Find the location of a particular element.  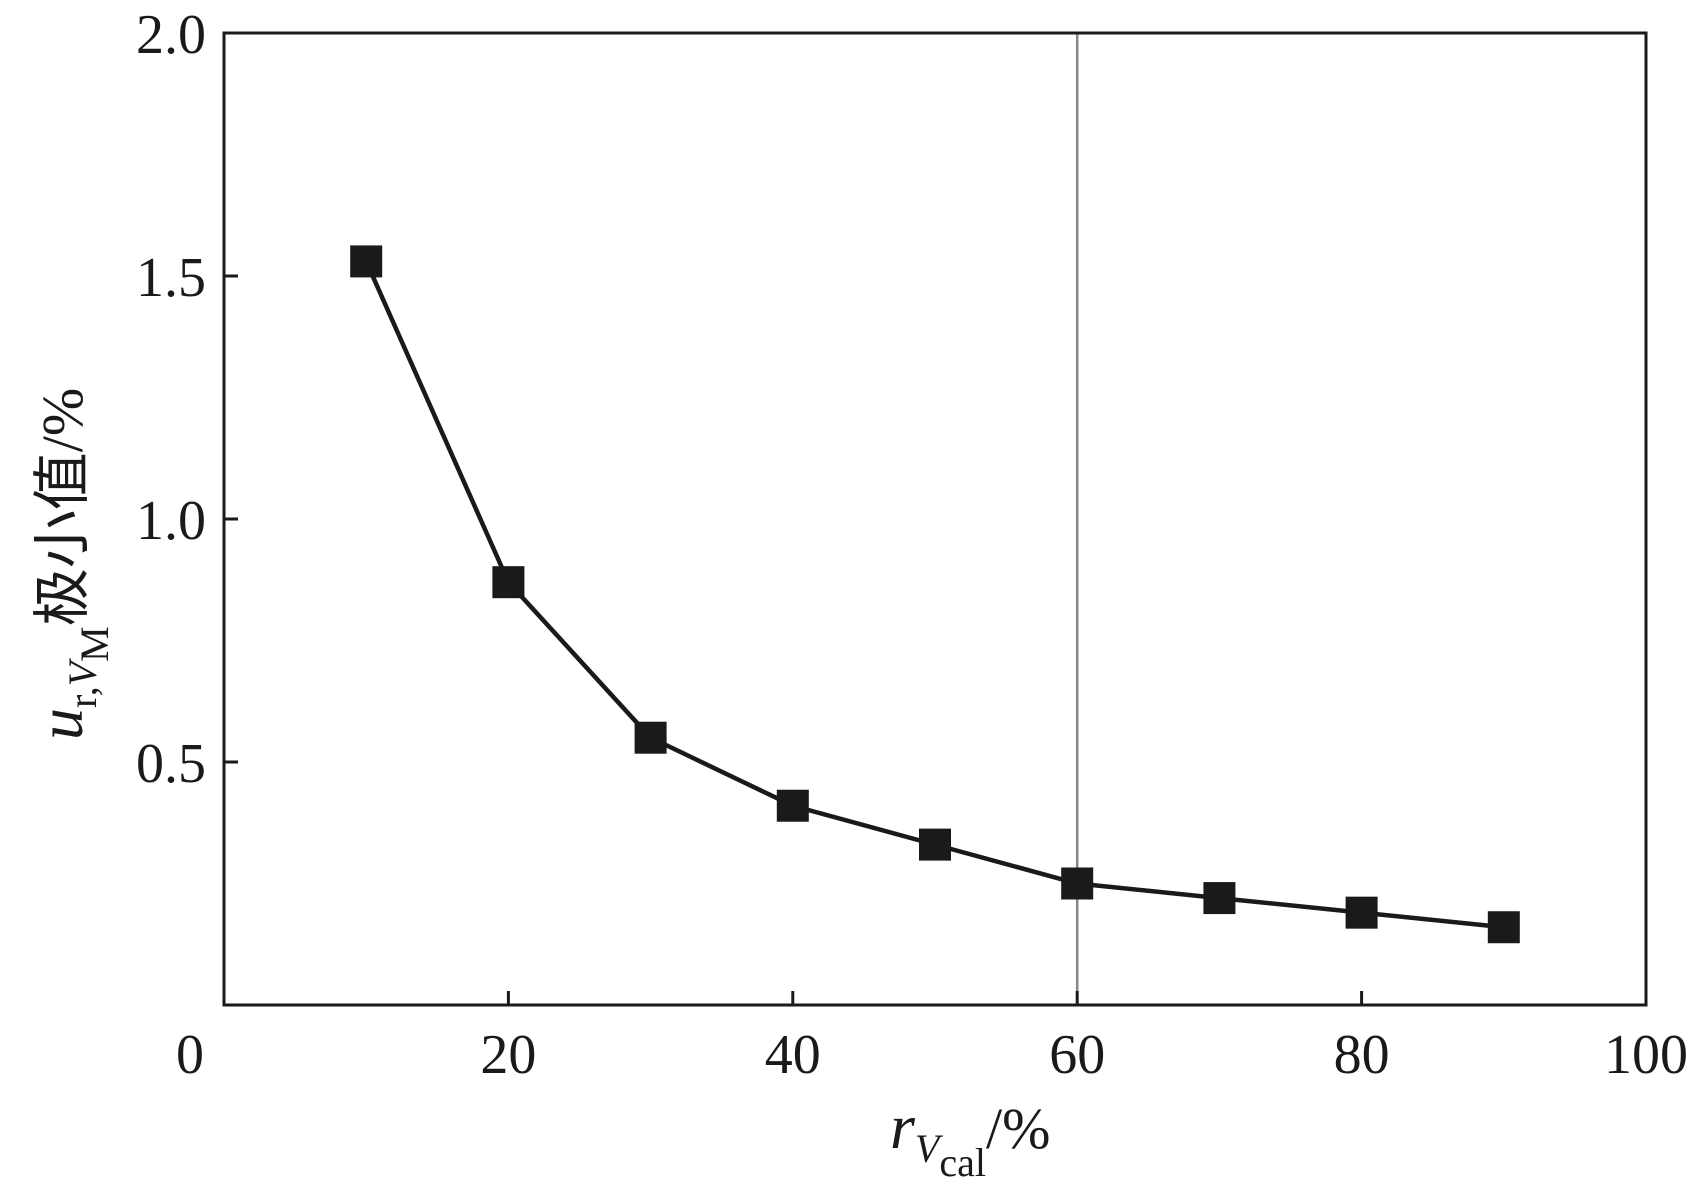

x-tick-label: 60 is located at coordinates (1077, 1055).